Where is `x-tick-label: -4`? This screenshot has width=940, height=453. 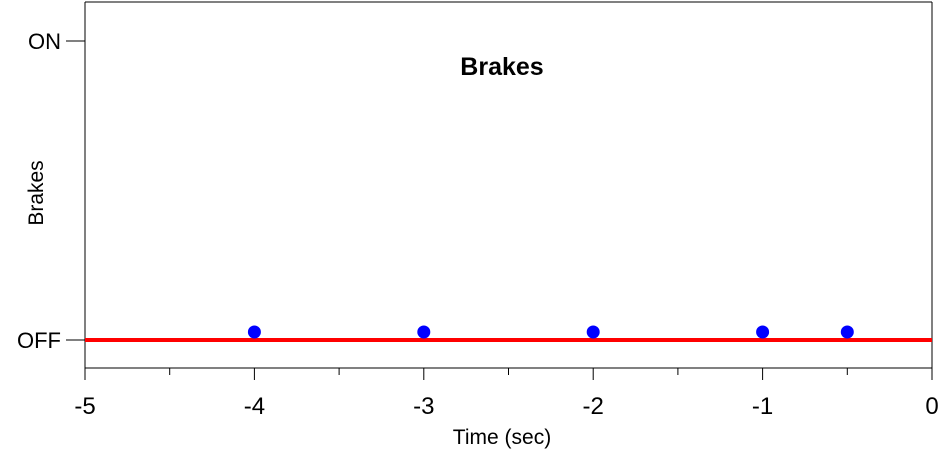
x-tick-label: -4 is located at coordinates (254, 406).